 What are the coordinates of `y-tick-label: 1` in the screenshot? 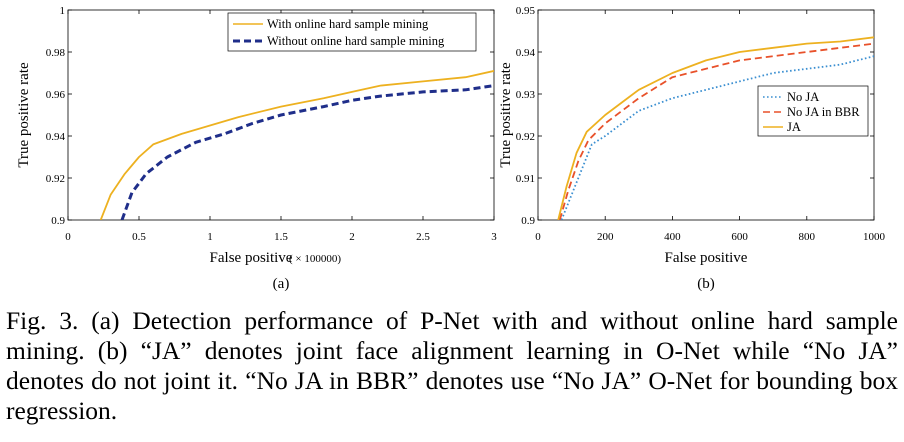 It's located at (63, 11).